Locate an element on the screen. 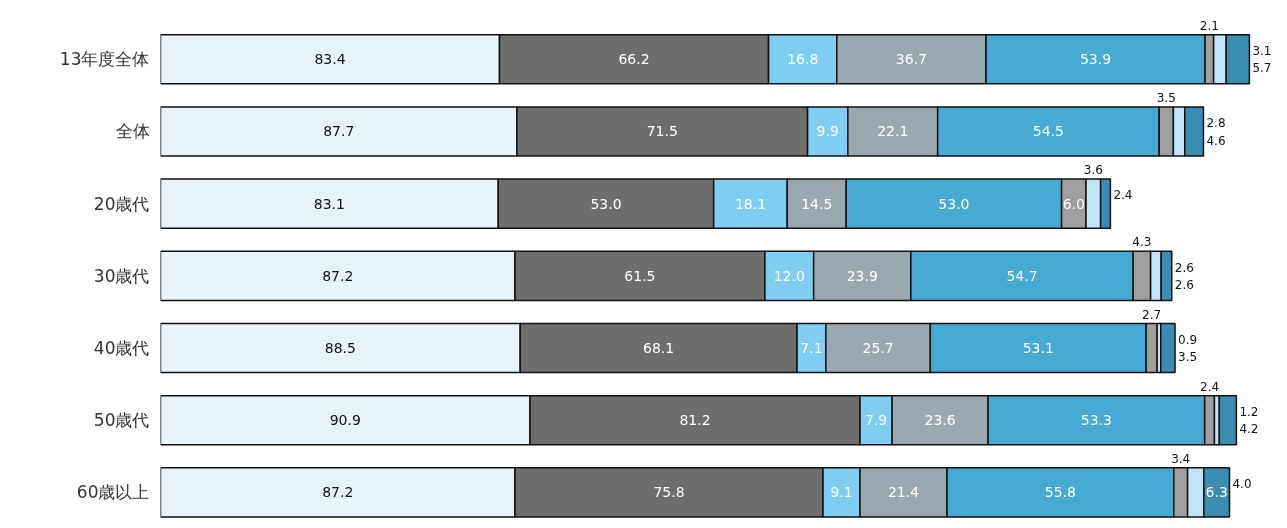  data-label: 2.1 is located at coordinates (1209, 25).